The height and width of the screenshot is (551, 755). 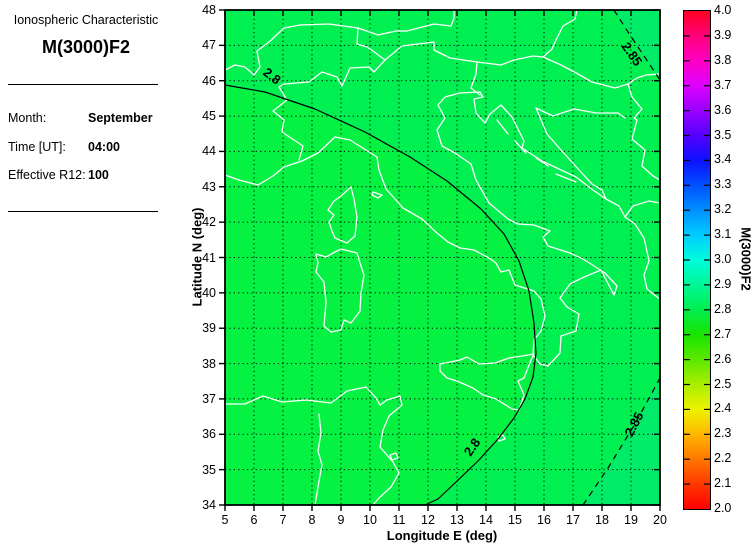 I want to click on colorbar-tick-label: 2.3, so click(x=723, y=433).